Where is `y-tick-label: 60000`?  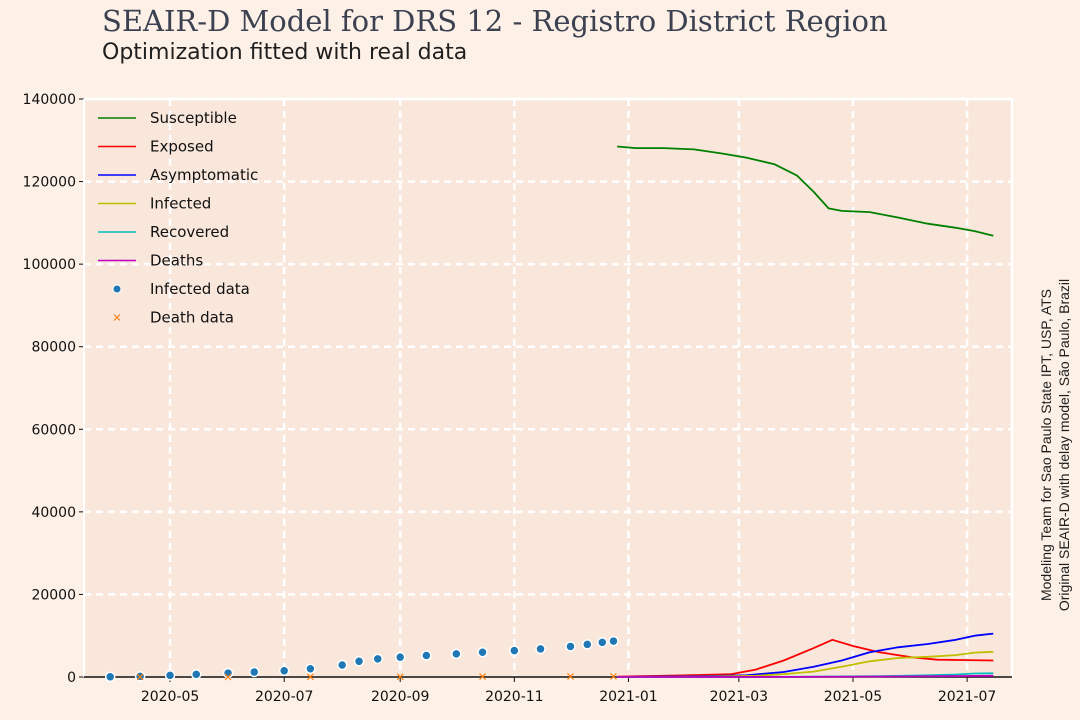 y-tick-label: 60000 is located at coordinates (53, 430).